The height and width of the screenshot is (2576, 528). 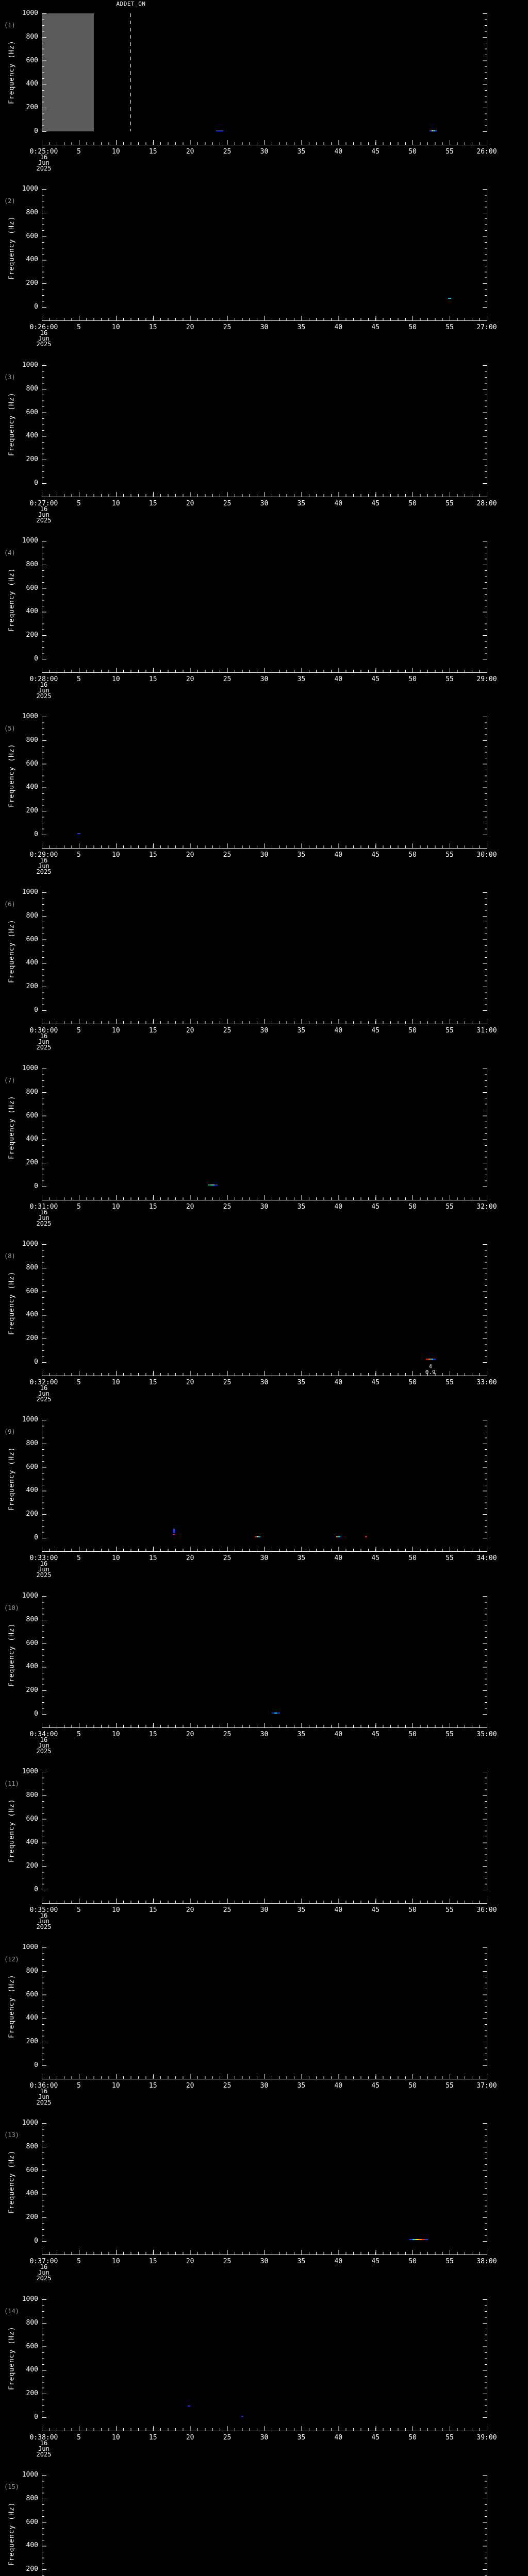 What do you see at coordinates (486, 679) in the screenshot?
I see `x-end-time-label: 29:00` at bounding box center [486, 679].